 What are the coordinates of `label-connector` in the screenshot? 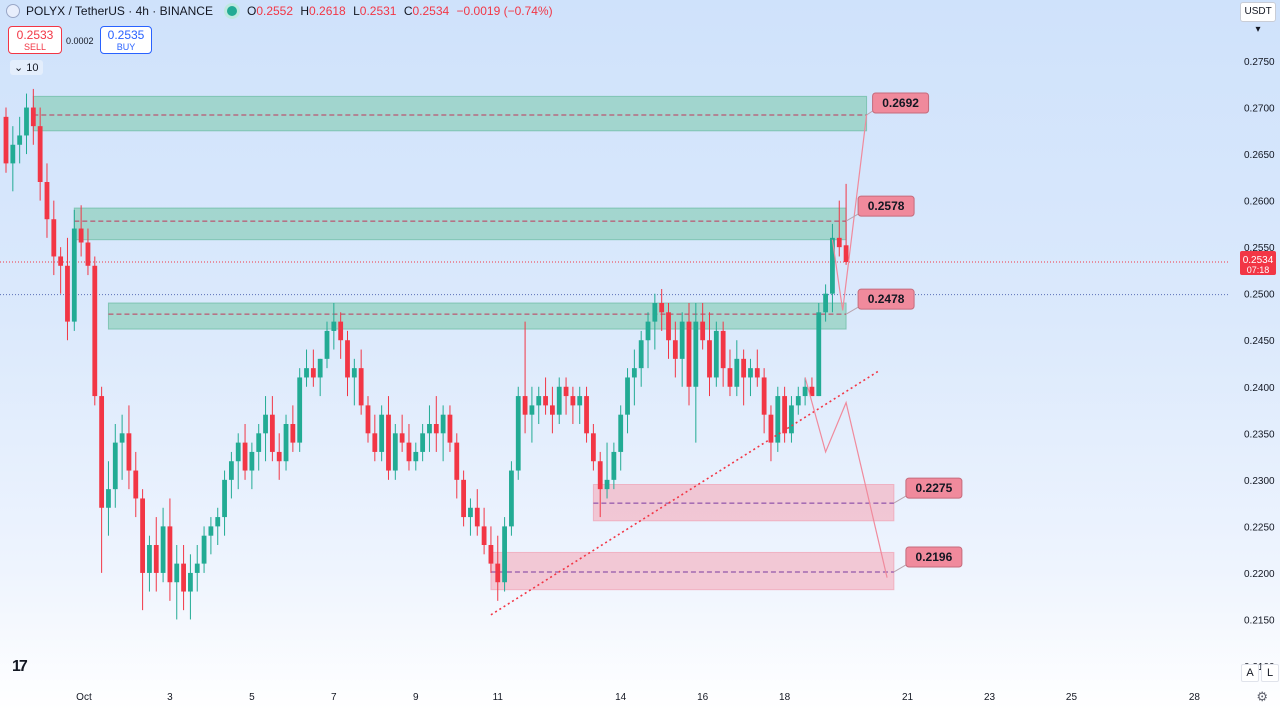 It's located at (852, 310).